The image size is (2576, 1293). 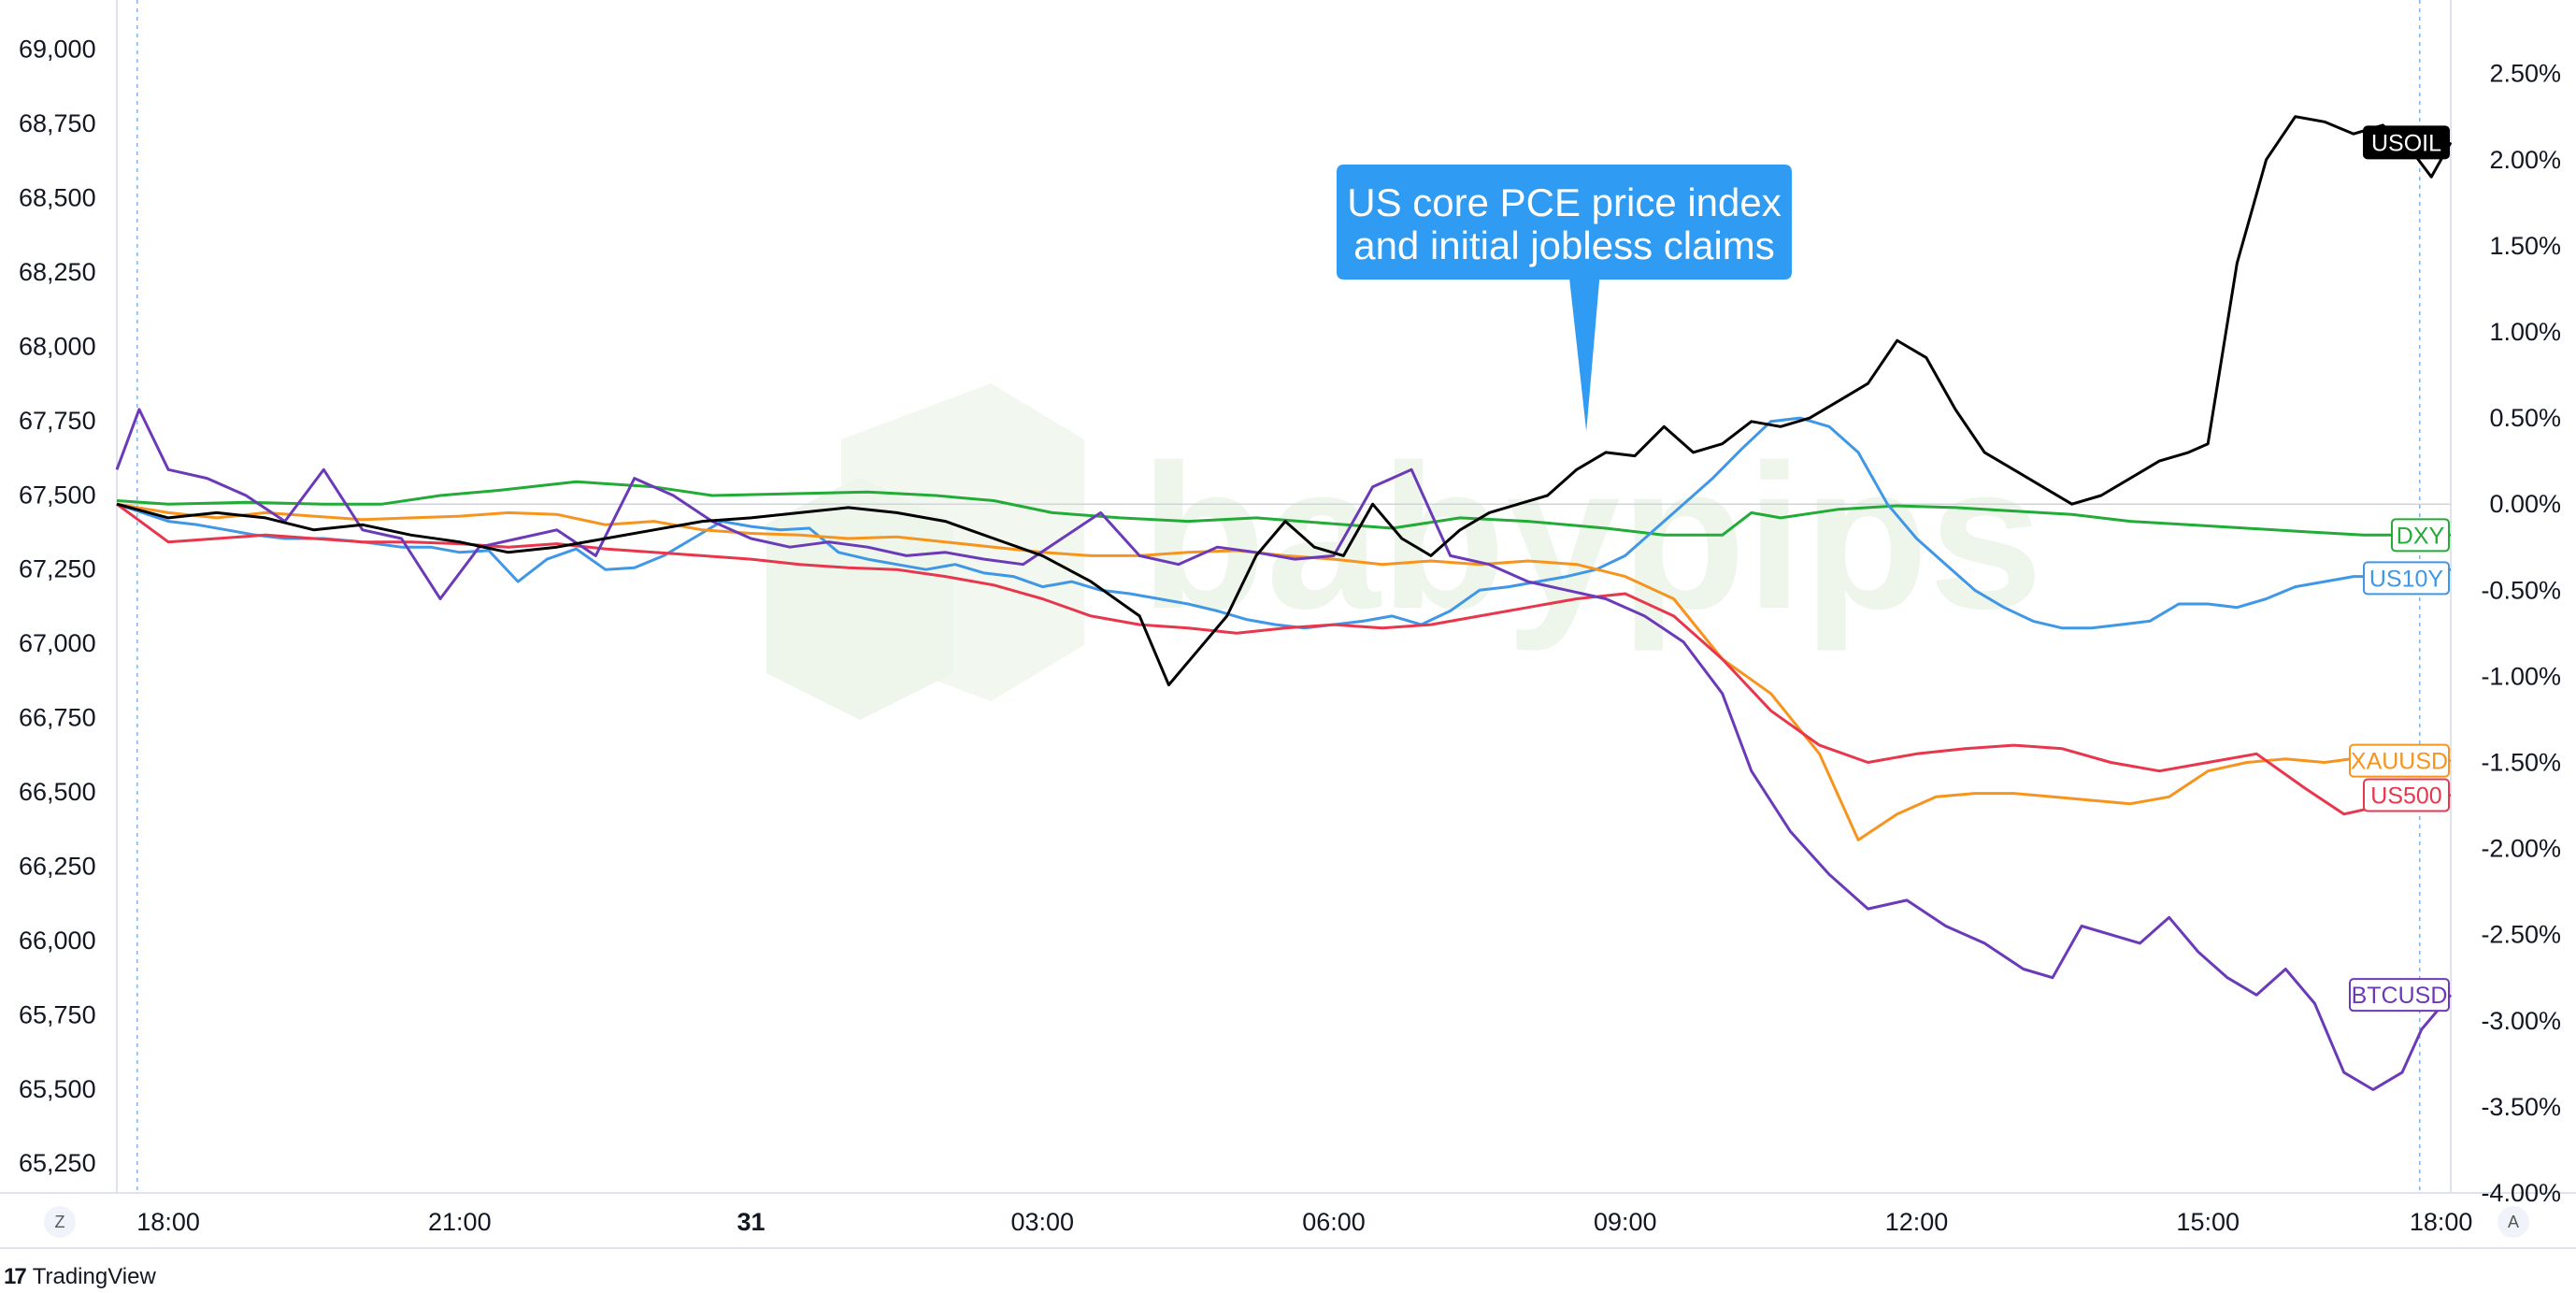 I want to click on brand-name: TradingView, so click(x=94, y=1276).